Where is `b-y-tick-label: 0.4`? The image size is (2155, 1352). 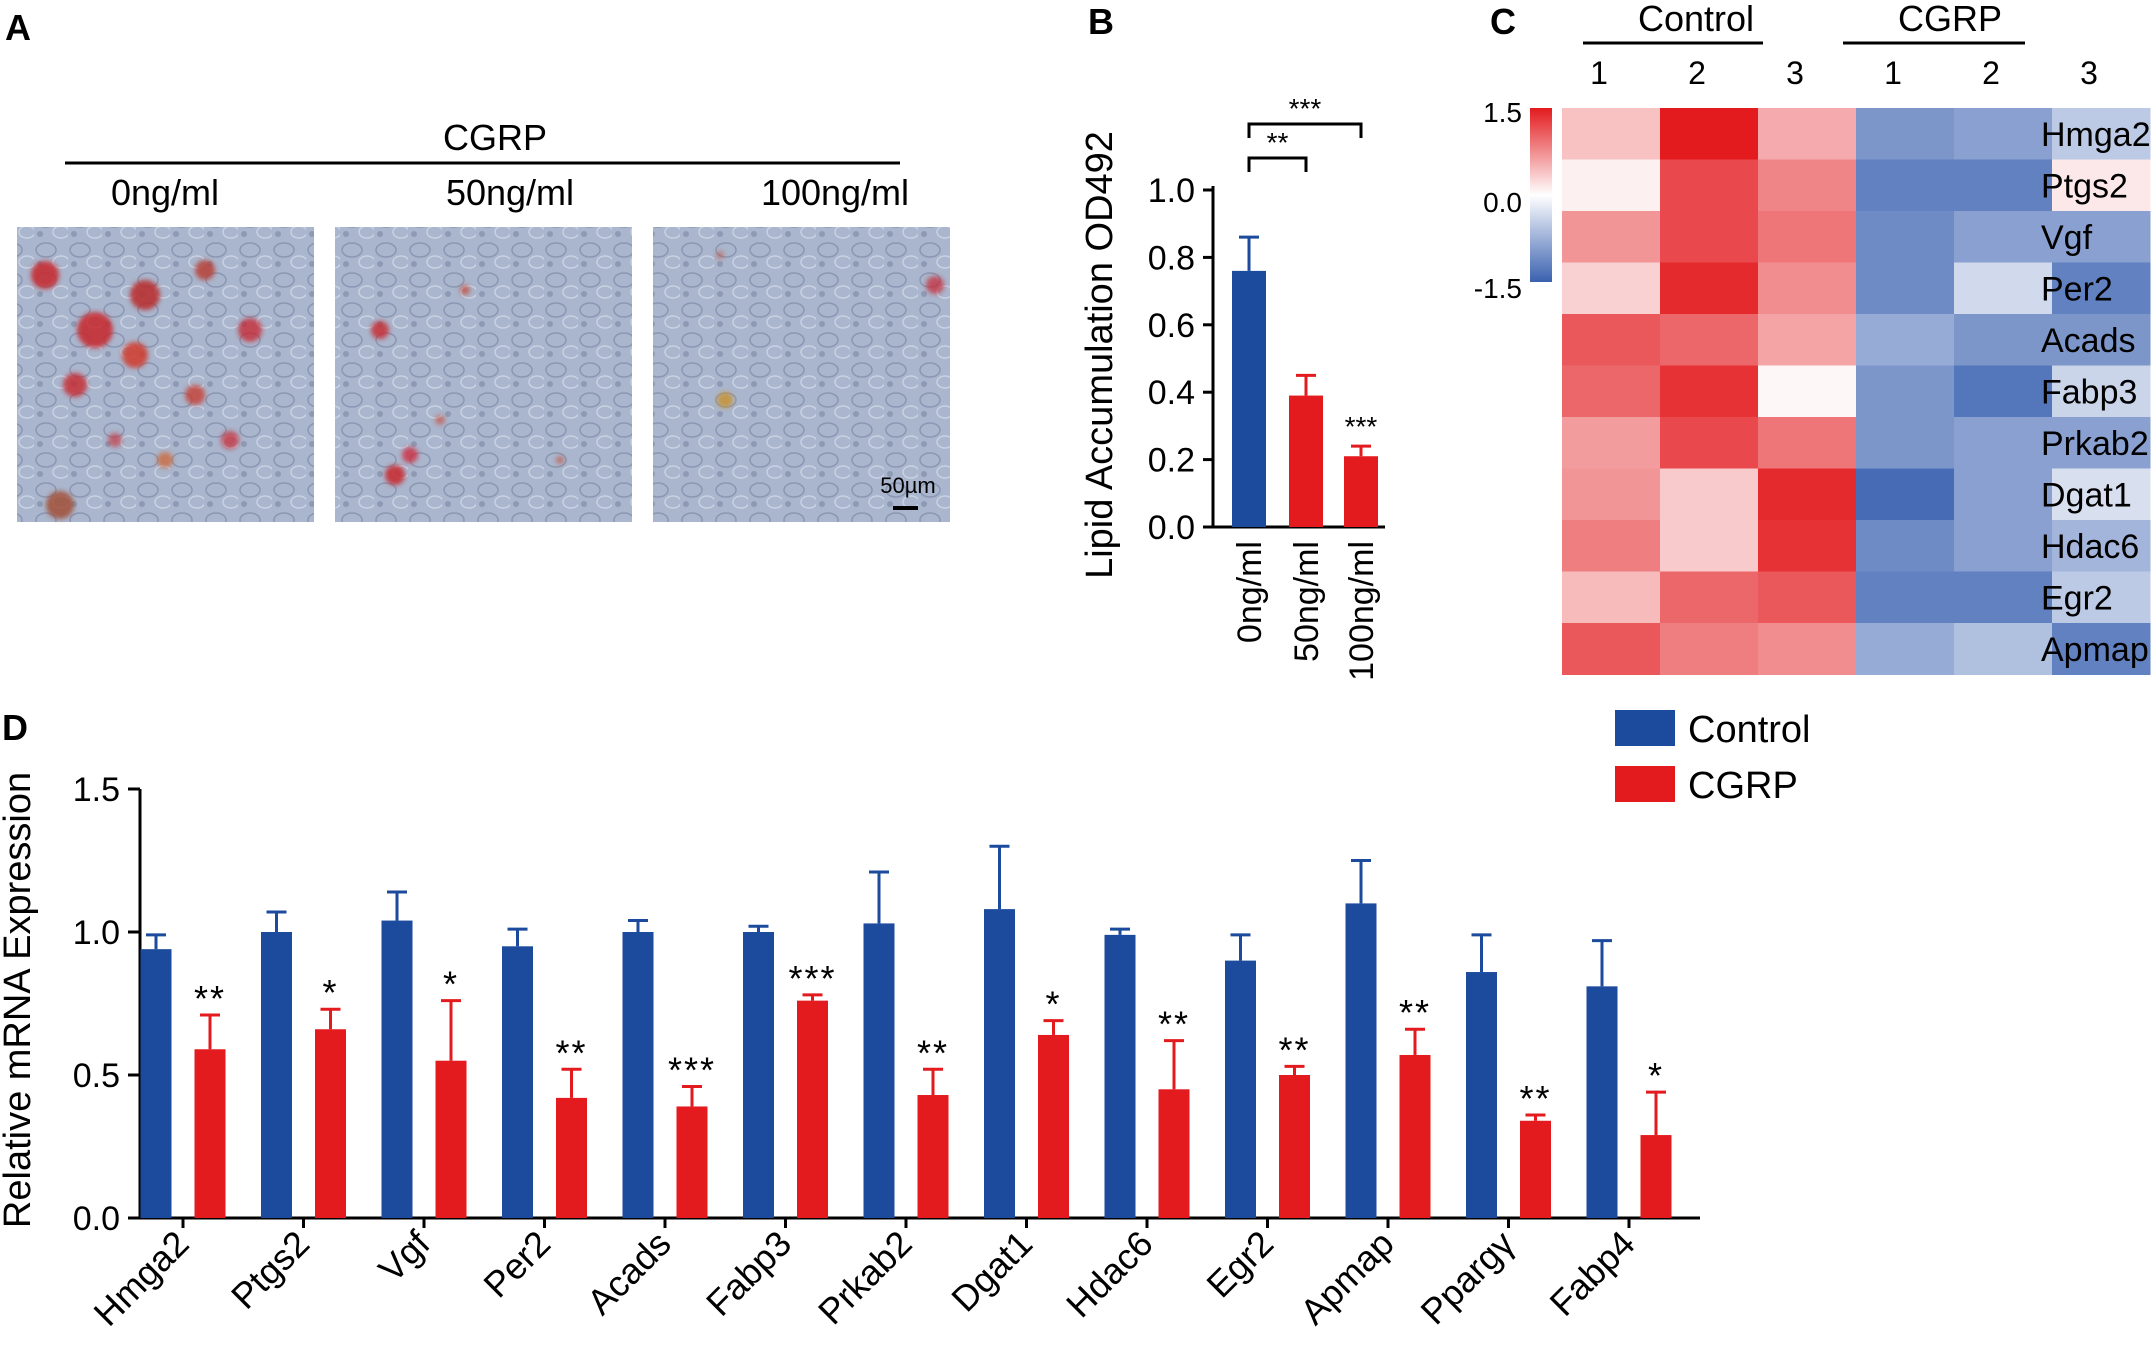
b-y-tick-label: 0.4 is located at coordinates (1171, 393).